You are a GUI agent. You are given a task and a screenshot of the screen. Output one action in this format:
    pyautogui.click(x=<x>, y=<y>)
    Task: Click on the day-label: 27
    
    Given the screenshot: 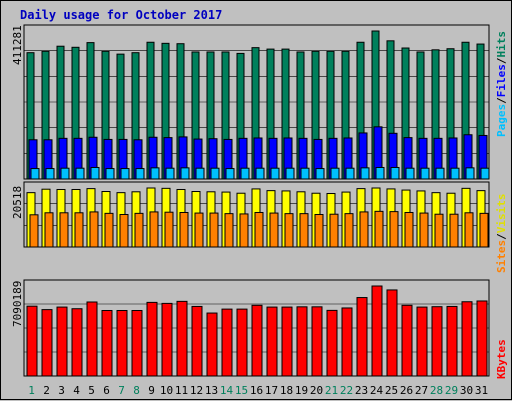 What is the action you would take?
    pyautogui.click(x=421, y=390)
    